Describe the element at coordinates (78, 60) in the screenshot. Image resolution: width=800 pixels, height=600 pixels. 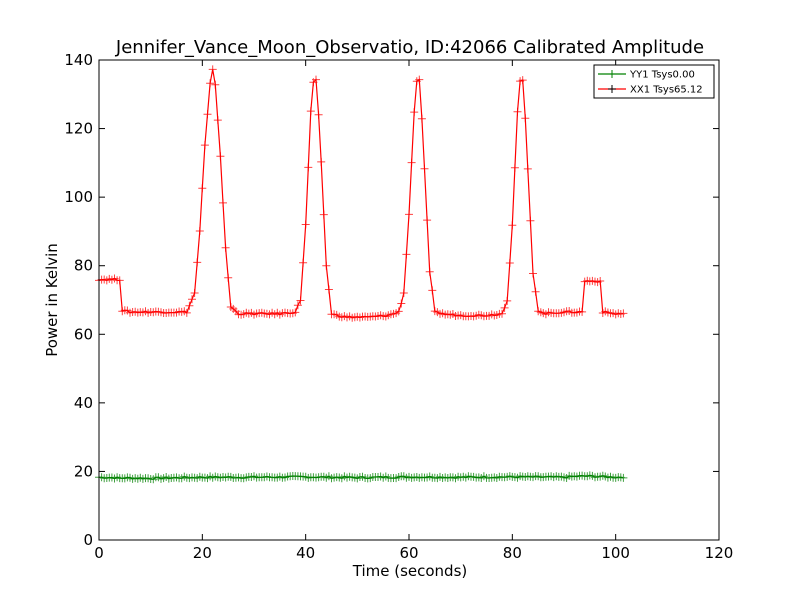
I see `y-tick-label: 140` at that location.